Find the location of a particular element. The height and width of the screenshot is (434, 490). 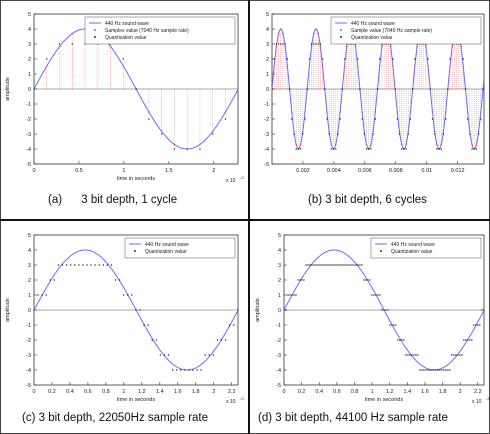

caption-c: (c) 3 bit depth, 22050Hz sample rate is located at coordinates (115, 418).